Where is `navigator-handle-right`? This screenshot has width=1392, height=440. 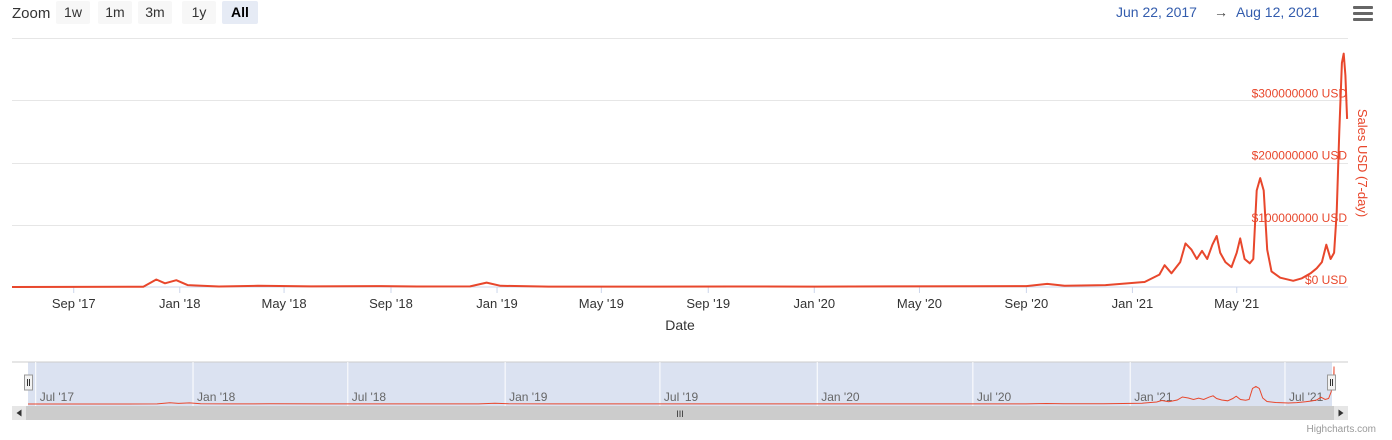 navigator-handle-right is located at coordinates (1331, 382).